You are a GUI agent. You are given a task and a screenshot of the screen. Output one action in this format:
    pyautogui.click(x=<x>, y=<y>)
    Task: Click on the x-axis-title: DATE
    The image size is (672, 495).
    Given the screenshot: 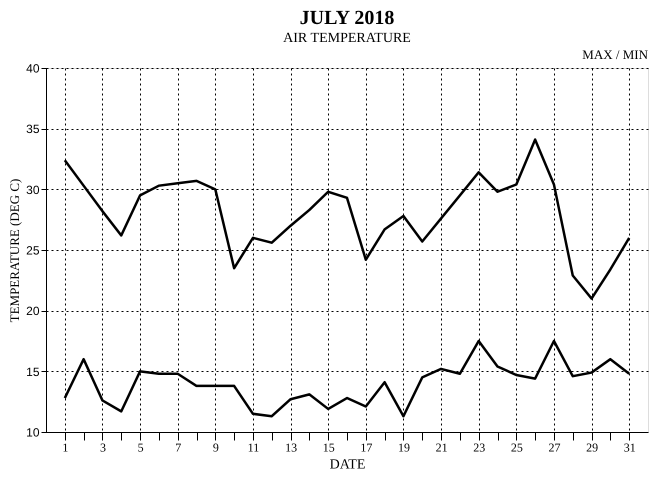 What is the action you would take?
    pyautogui.click(x=348, y=465)
    